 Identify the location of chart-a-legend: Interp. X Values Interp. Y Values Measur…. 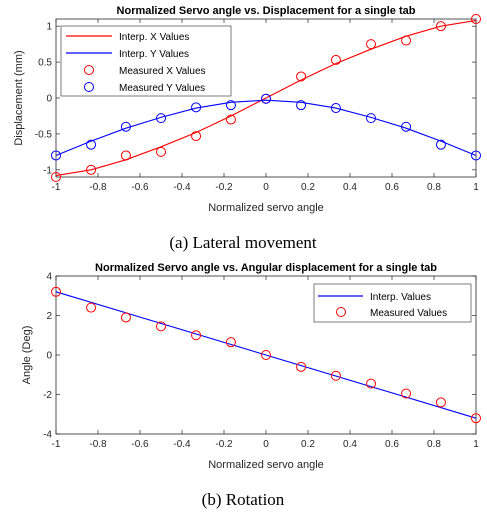
(146, 61).